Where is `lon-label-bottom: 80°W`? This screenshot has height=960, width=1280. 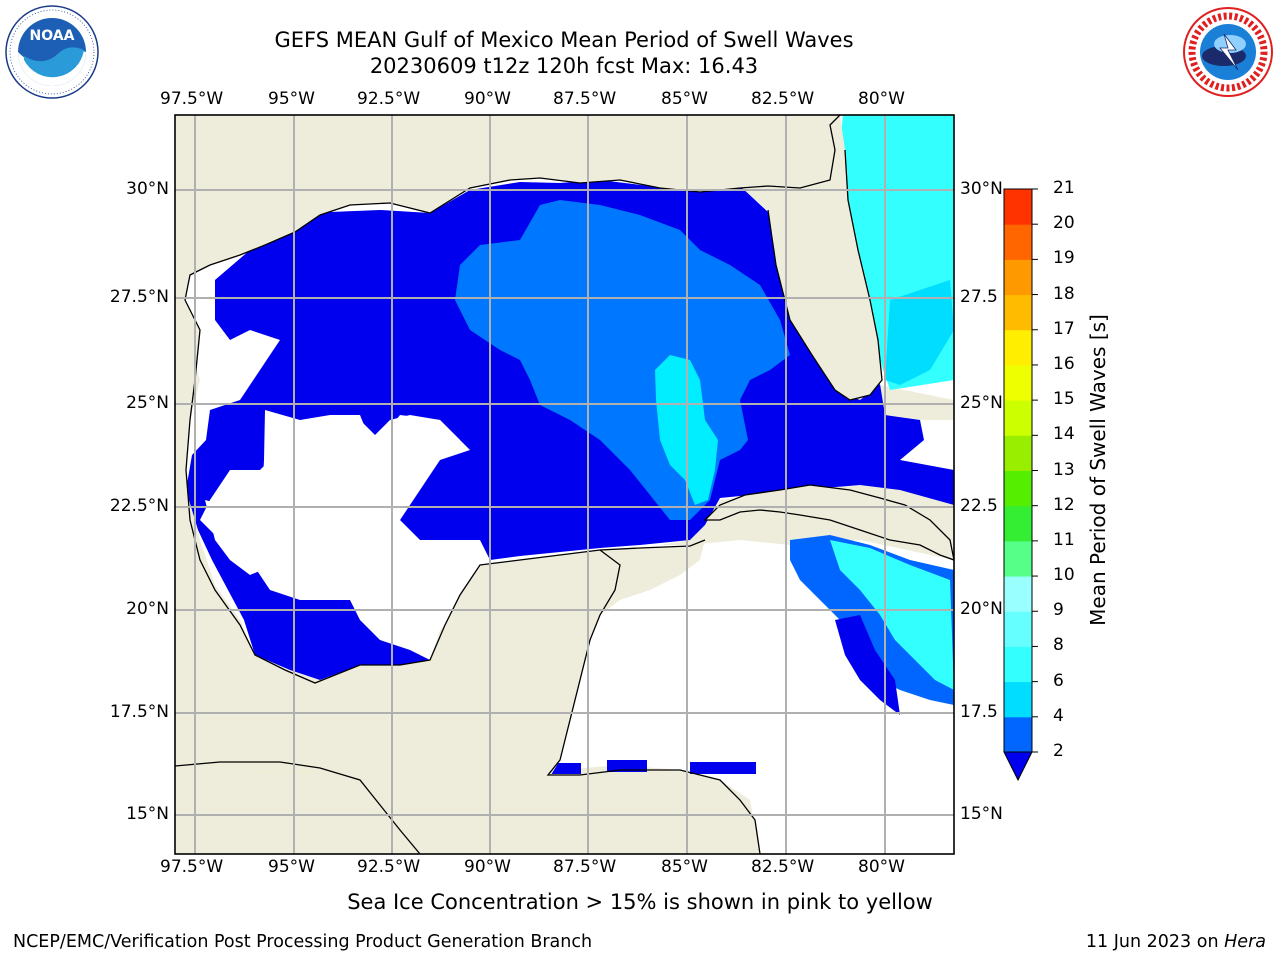 lon-label-bottom: 80°W is located at coordinates (881, 867).